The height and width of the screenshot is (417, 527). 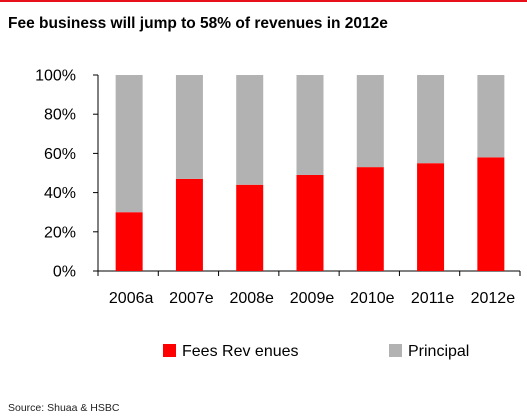 What do you see at coordinates (316, 351) in the screenshot?
I see `legend: Fees Rev enues Principal` at bounding box center [316, 351].